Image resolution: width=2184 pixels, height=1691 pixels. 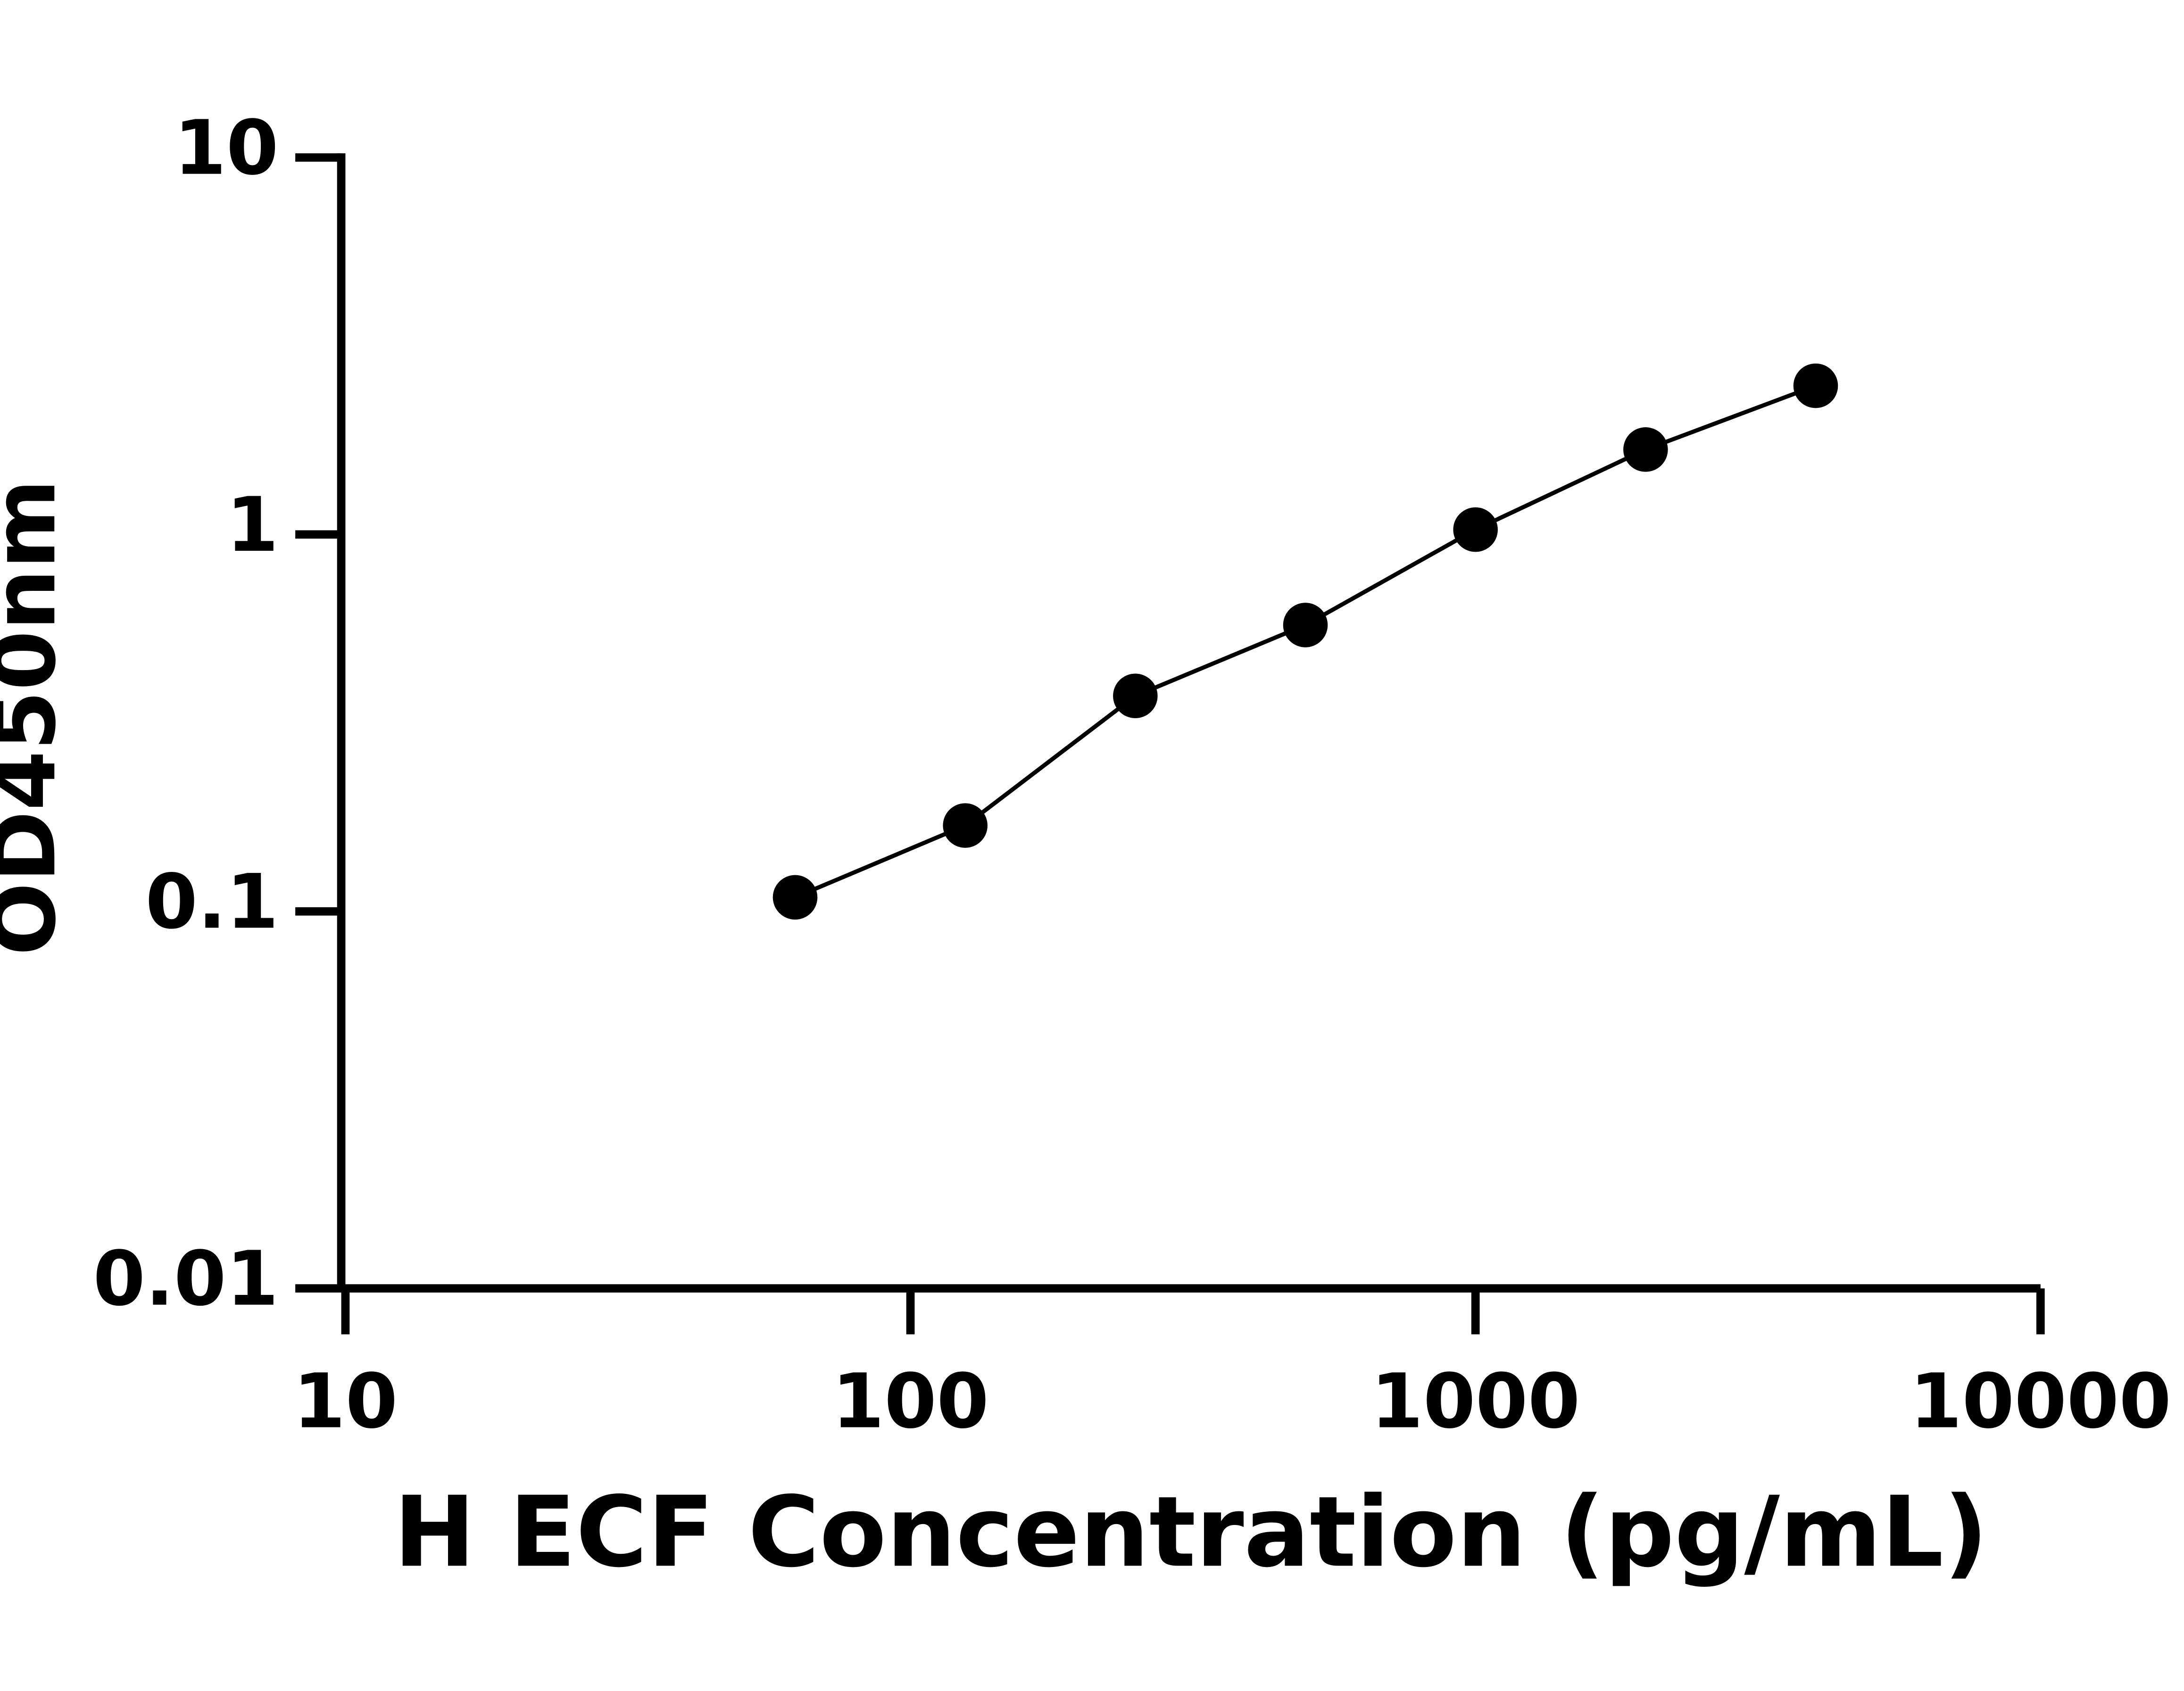 I want to click on y-tick-label: 1, so click(x=252, y=525).